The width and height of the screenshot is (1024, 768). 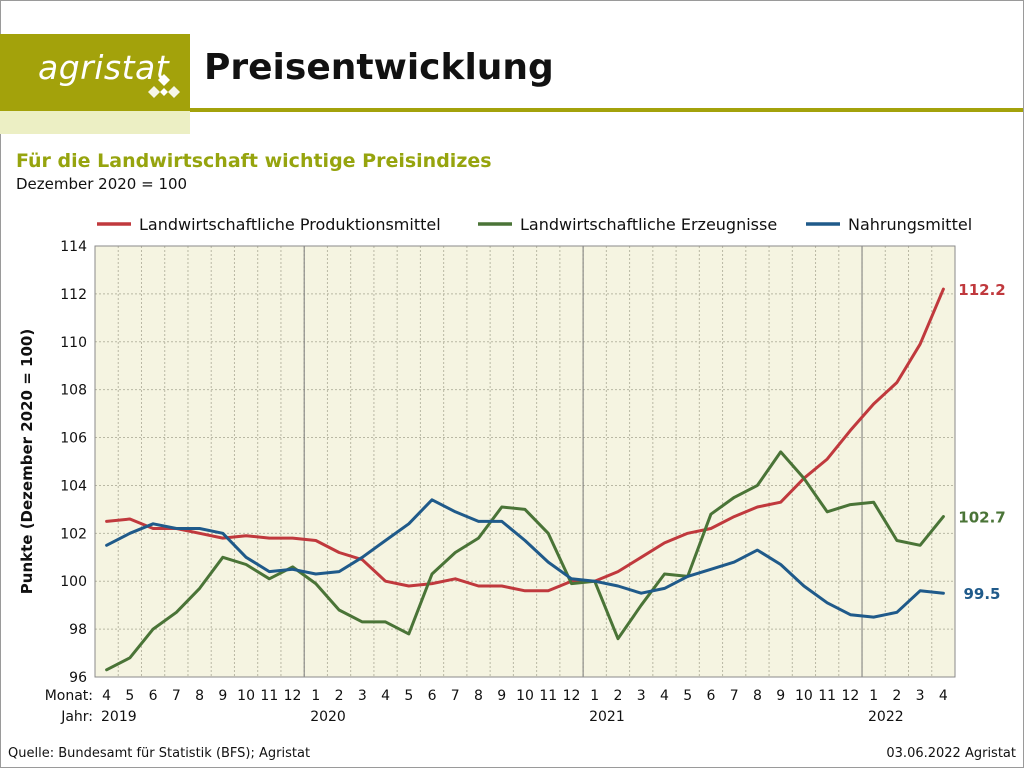 I want to click on x-tick-label-year: 2019, so click(x=119, y=717).